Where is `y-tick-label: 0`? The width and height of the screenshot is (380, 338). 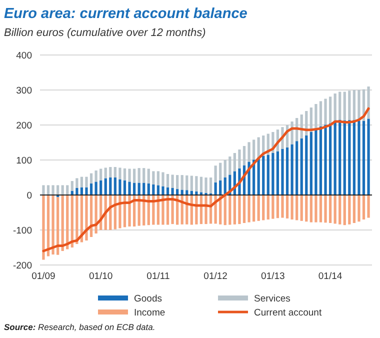 y-tick-label: 0 is located at coordinates (29, 196).